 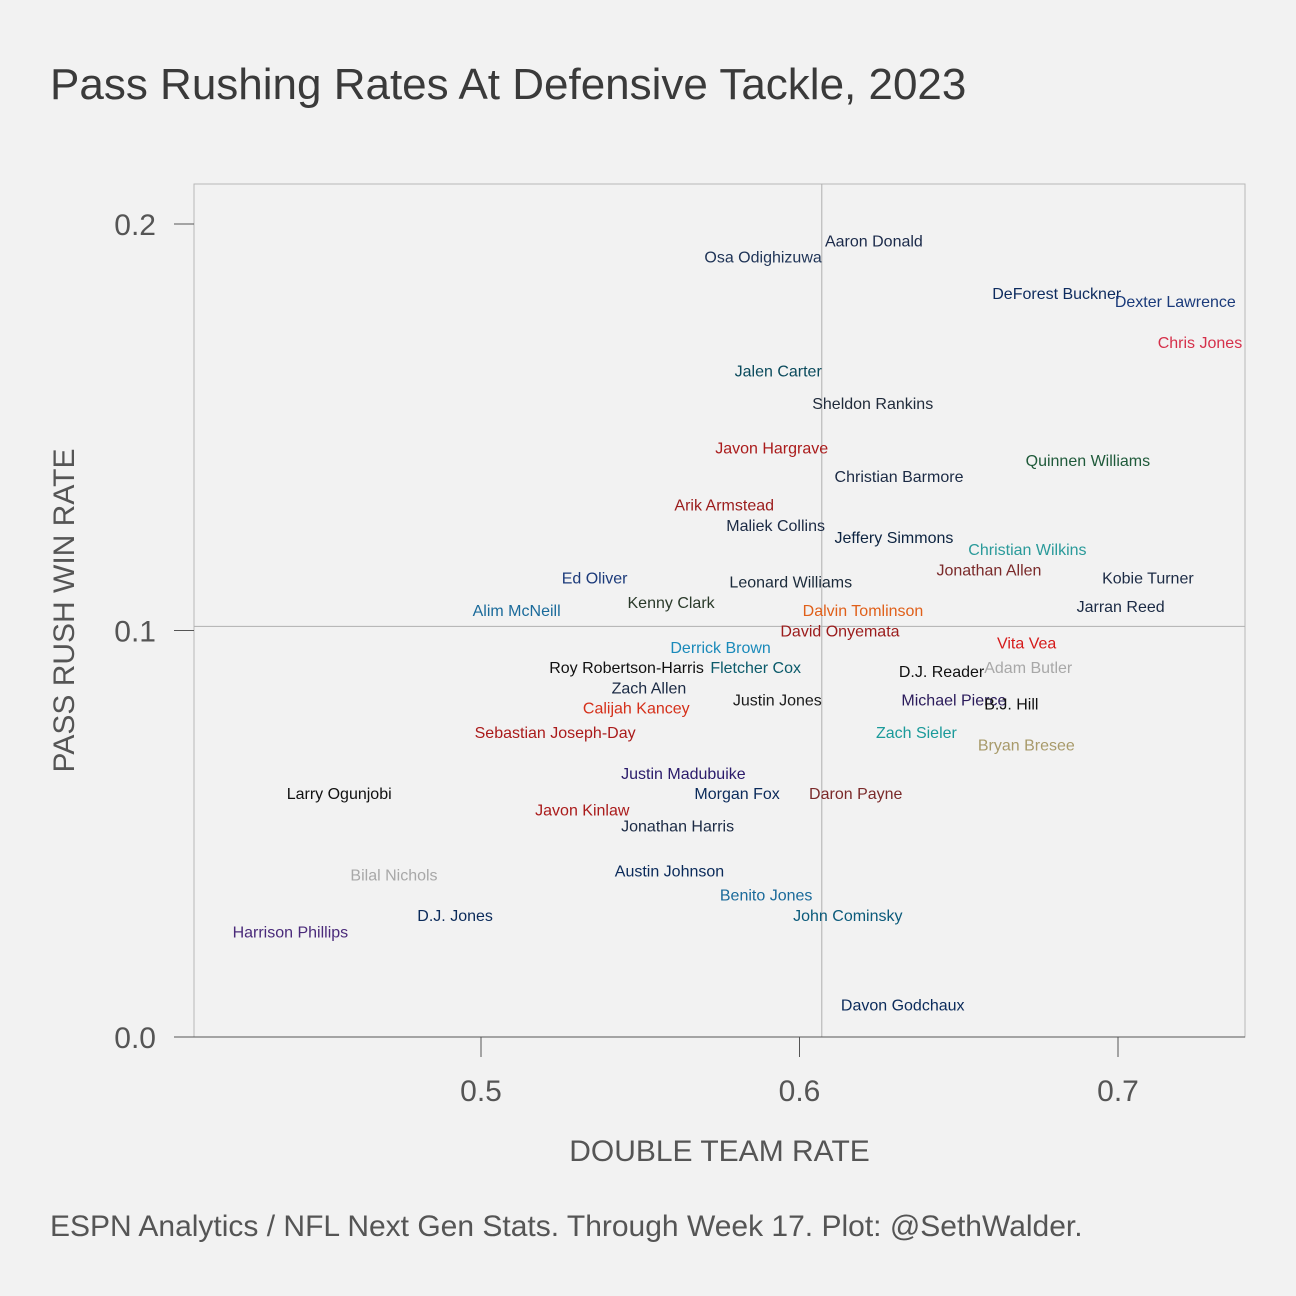 What do you see at coordinates (847, 916) in the screenshot?
I see `player-label: John Cominsky` at bounding box center [847, 916].